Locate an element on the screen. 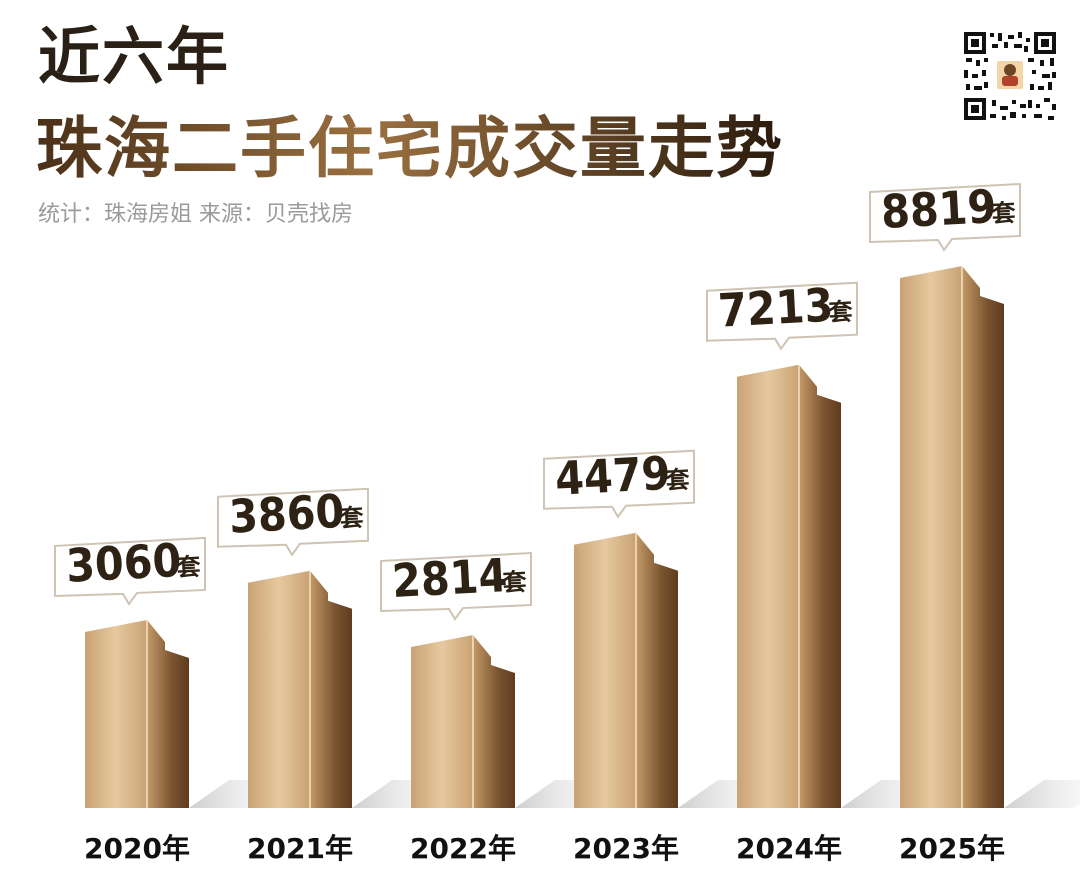 The height and width of the screenshot is (886, 1080). value-label-number: 4479 is located at coordinates (613, 476).